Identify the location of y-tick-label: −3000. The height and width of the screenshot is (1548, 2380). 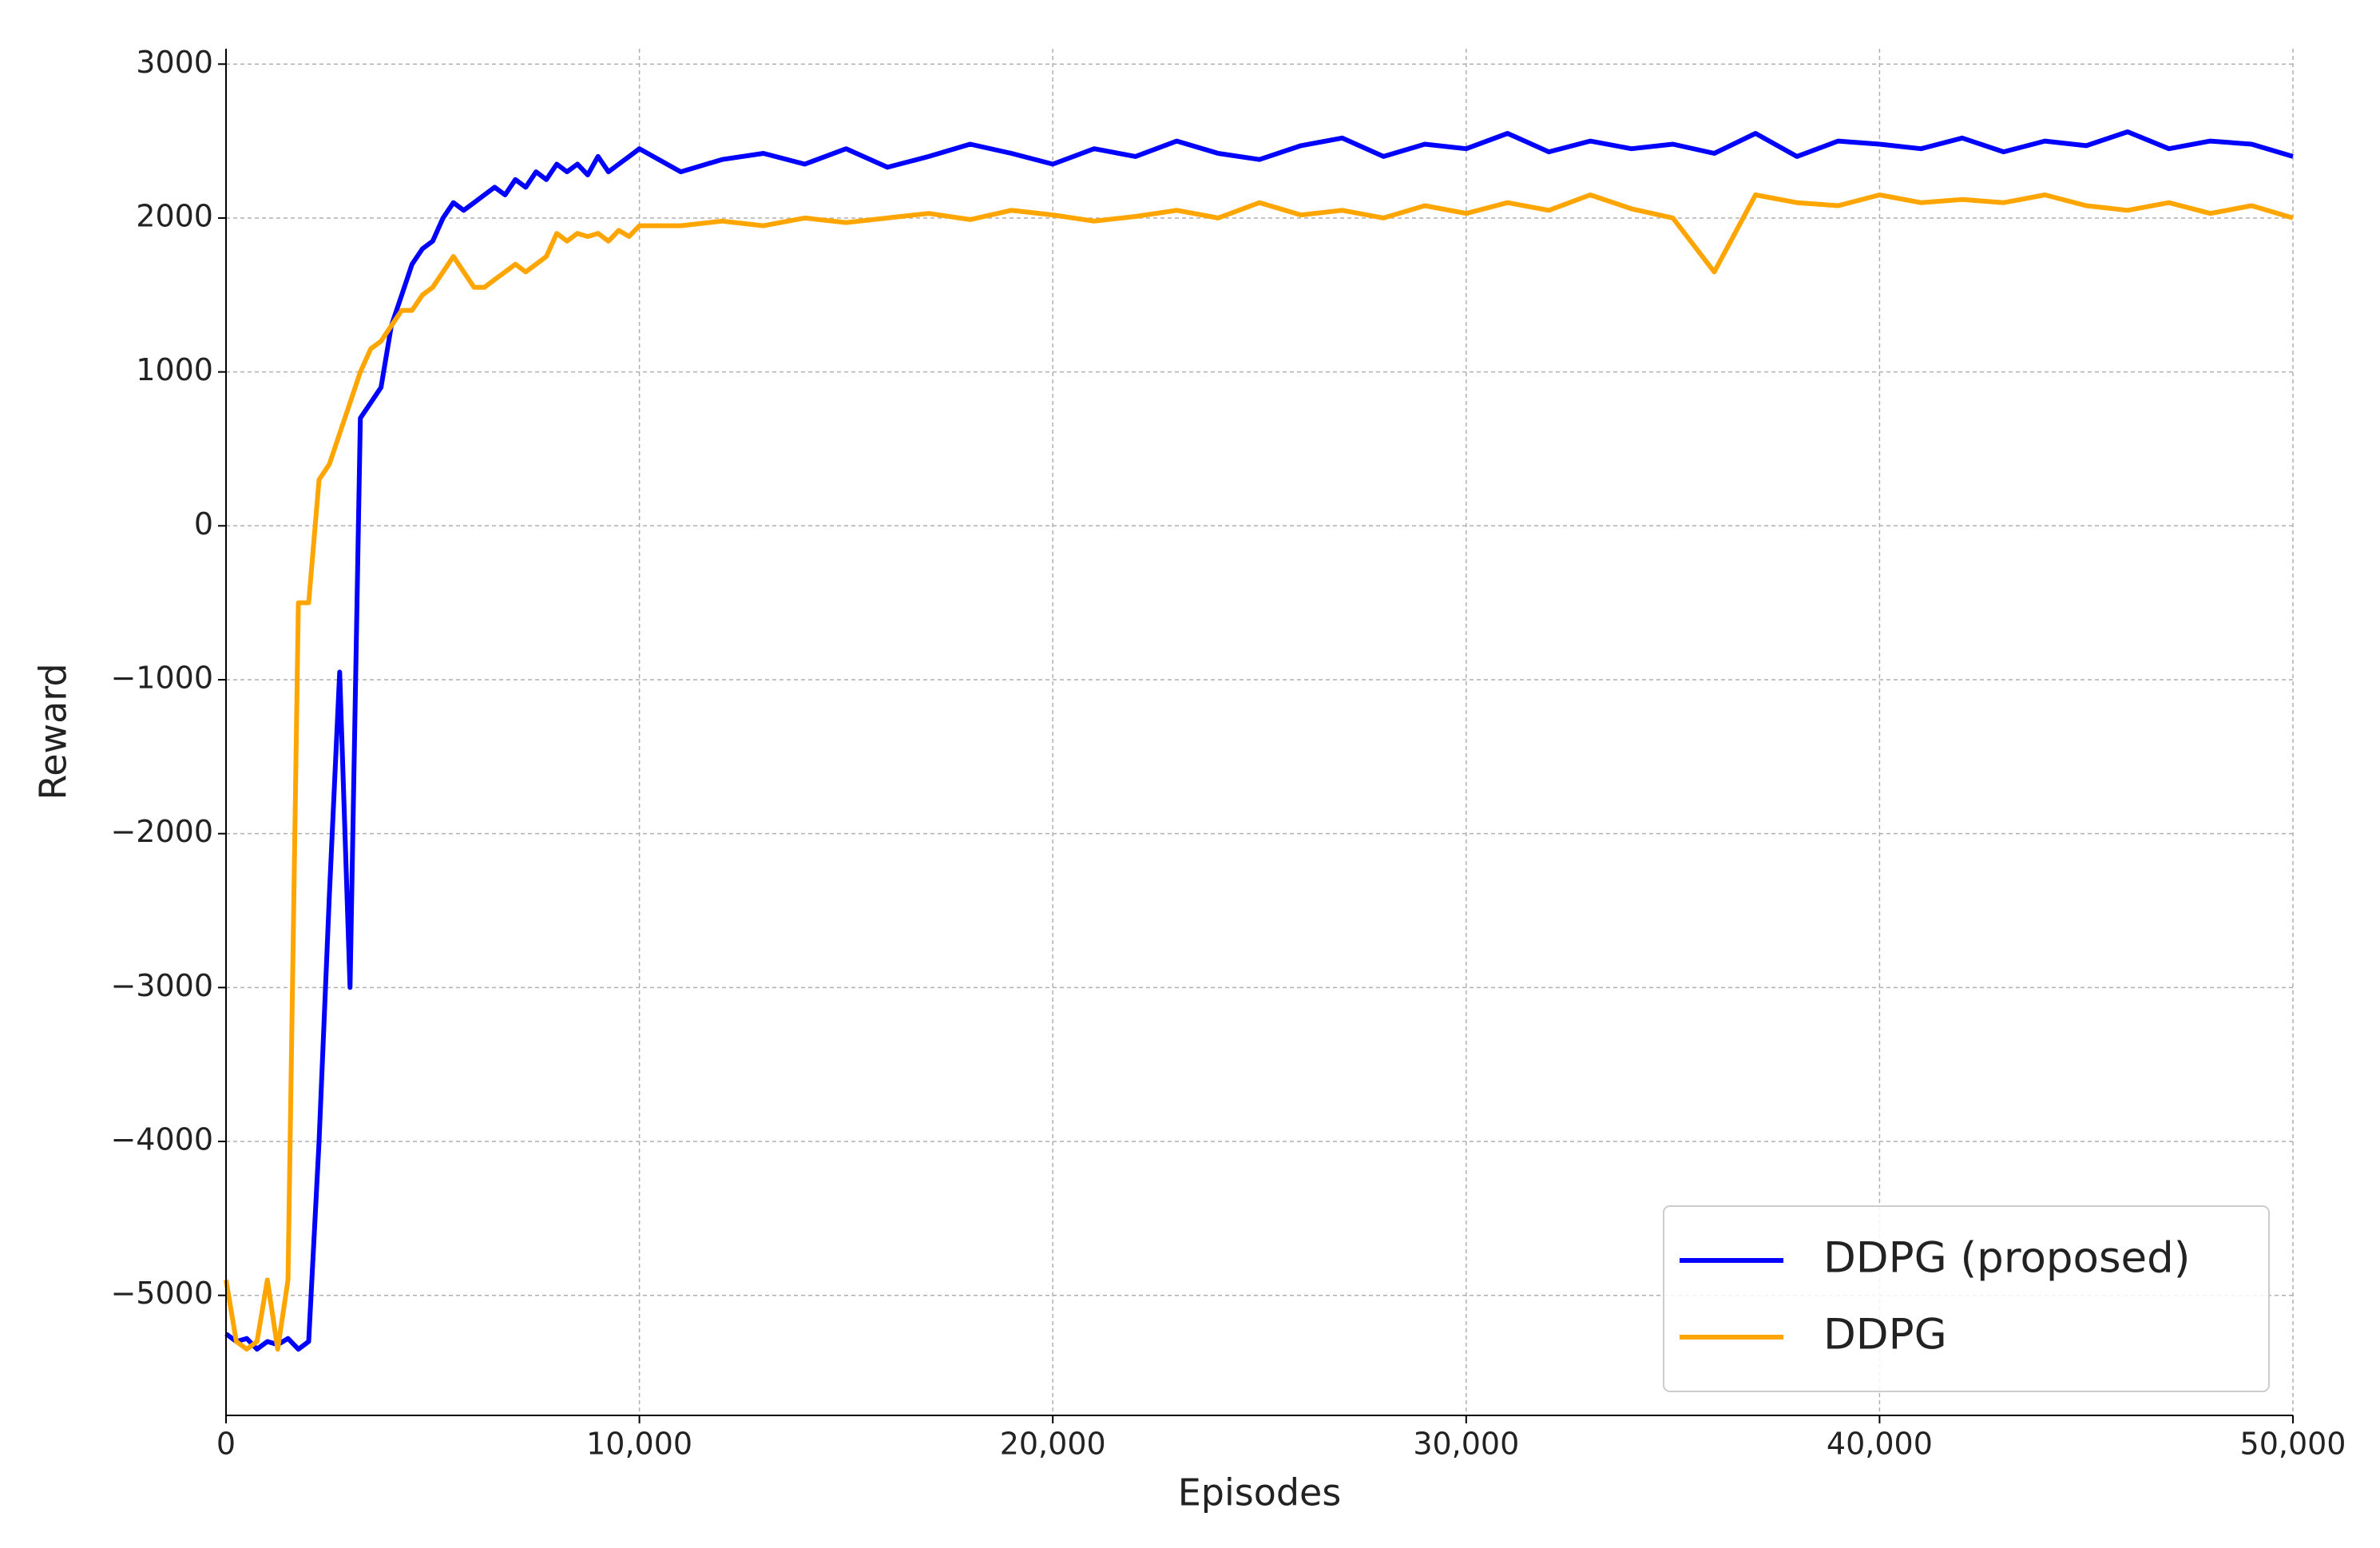
(161, 986).